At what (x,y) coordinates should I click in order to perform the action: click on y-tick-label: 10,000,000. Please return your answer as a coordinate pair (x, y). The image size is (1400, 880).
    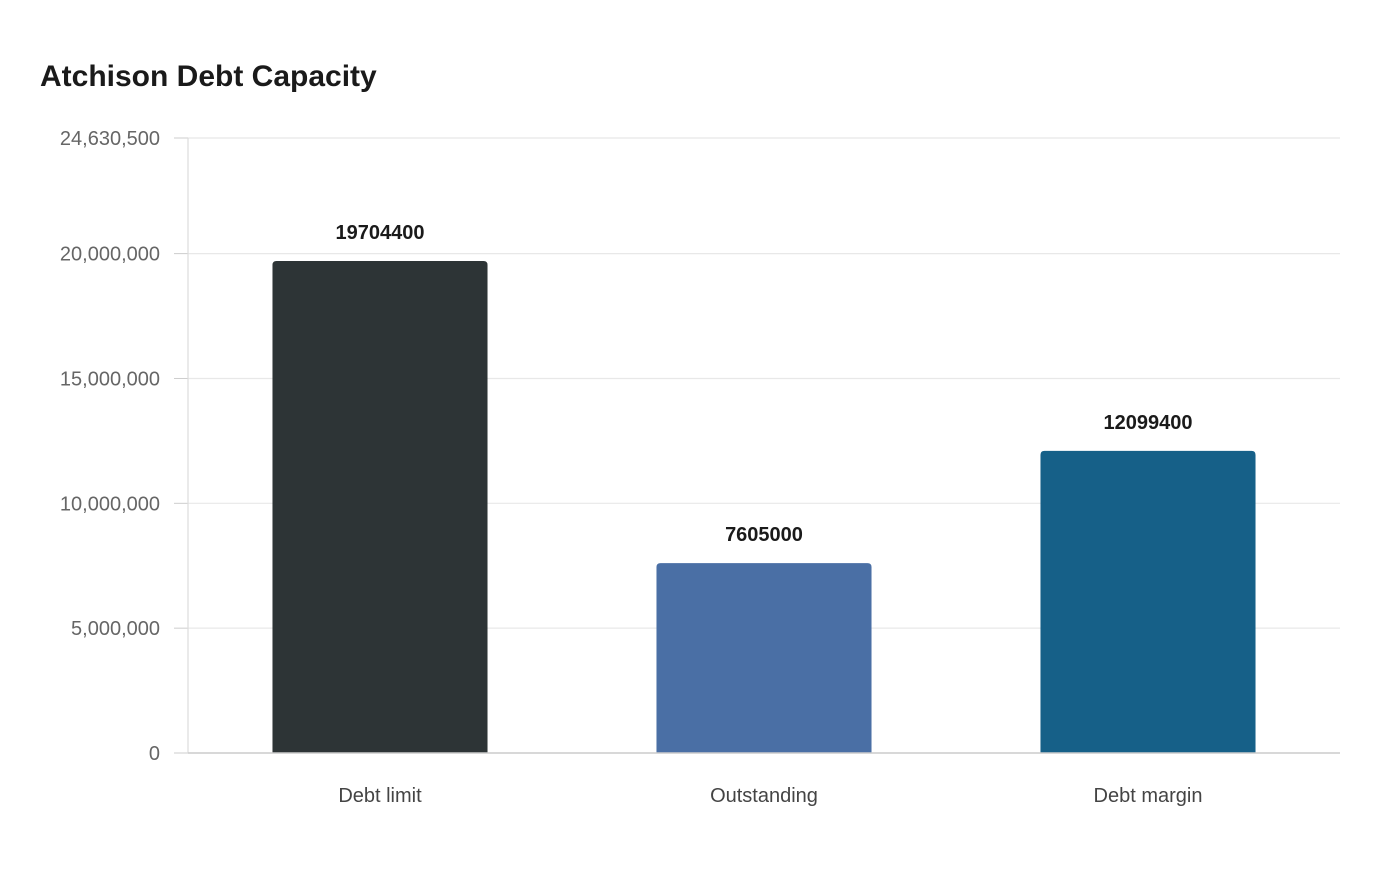
    Looking at the image, I should click on (110, 504).